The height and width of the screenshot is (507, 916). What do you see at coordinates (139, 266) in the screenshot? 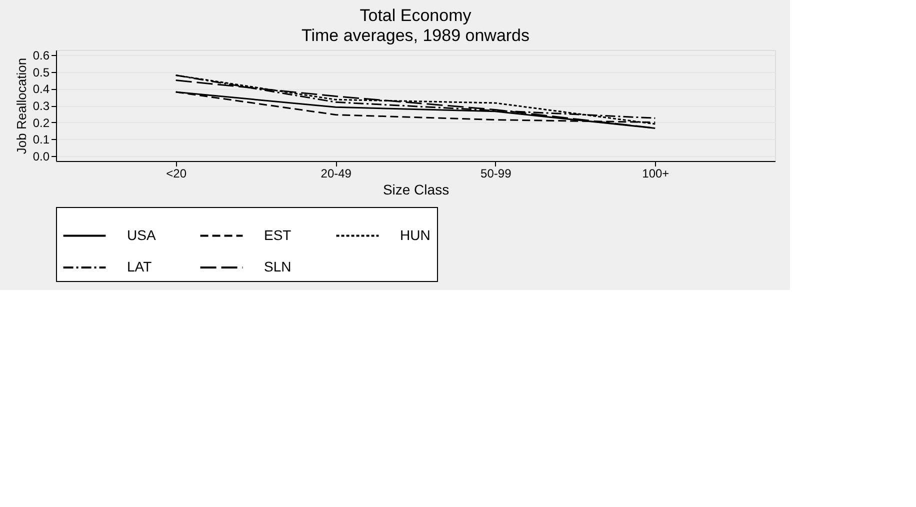
I see `legend-label: LAT` at bounding box center [139, 266].